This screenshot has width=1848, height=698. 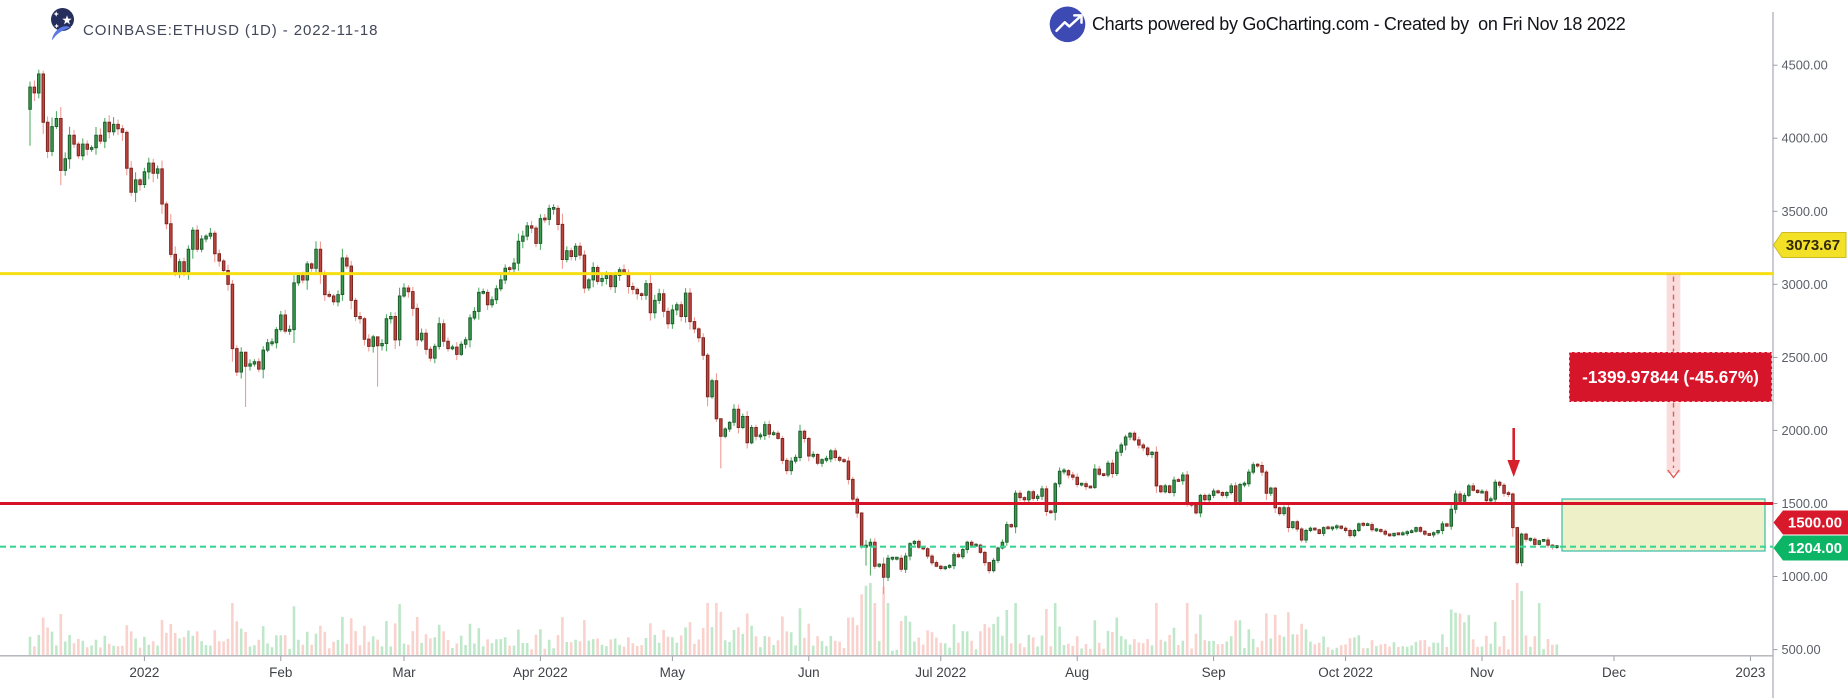 I want to click on svg-text: Dec, so click(x=1614, y=672).